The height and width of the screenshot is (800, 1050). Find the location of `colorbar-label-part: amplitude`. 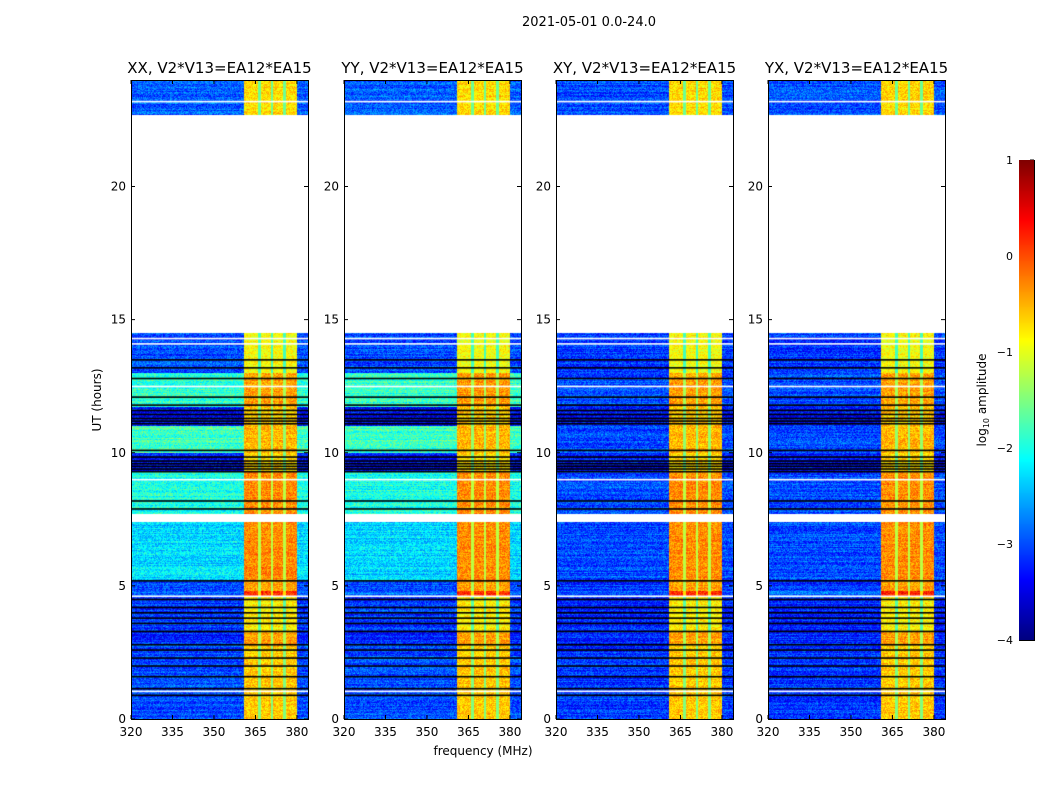

colorbar-label-part: amplitude is located at coordinates (982, 386).